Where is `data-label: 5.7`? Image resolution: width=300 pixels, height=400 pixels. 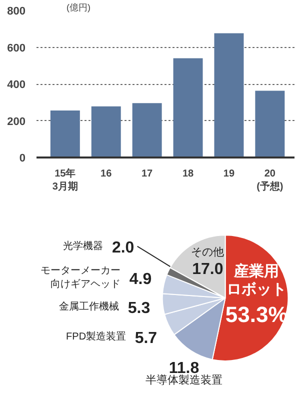 data-label: 5.7 is located at coordinates (146, 339).